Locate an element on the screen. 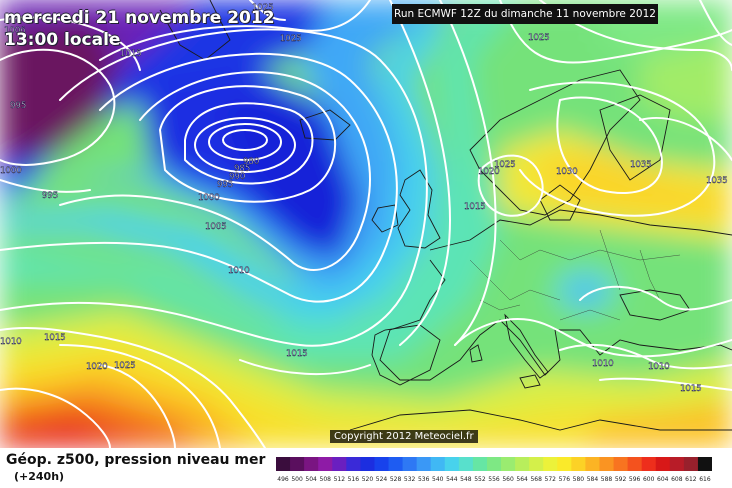 This screenshot has width=732, height=488. copyright-notice: Copyright 2012 Meteociel.fr is located at coordinates (404, 436).